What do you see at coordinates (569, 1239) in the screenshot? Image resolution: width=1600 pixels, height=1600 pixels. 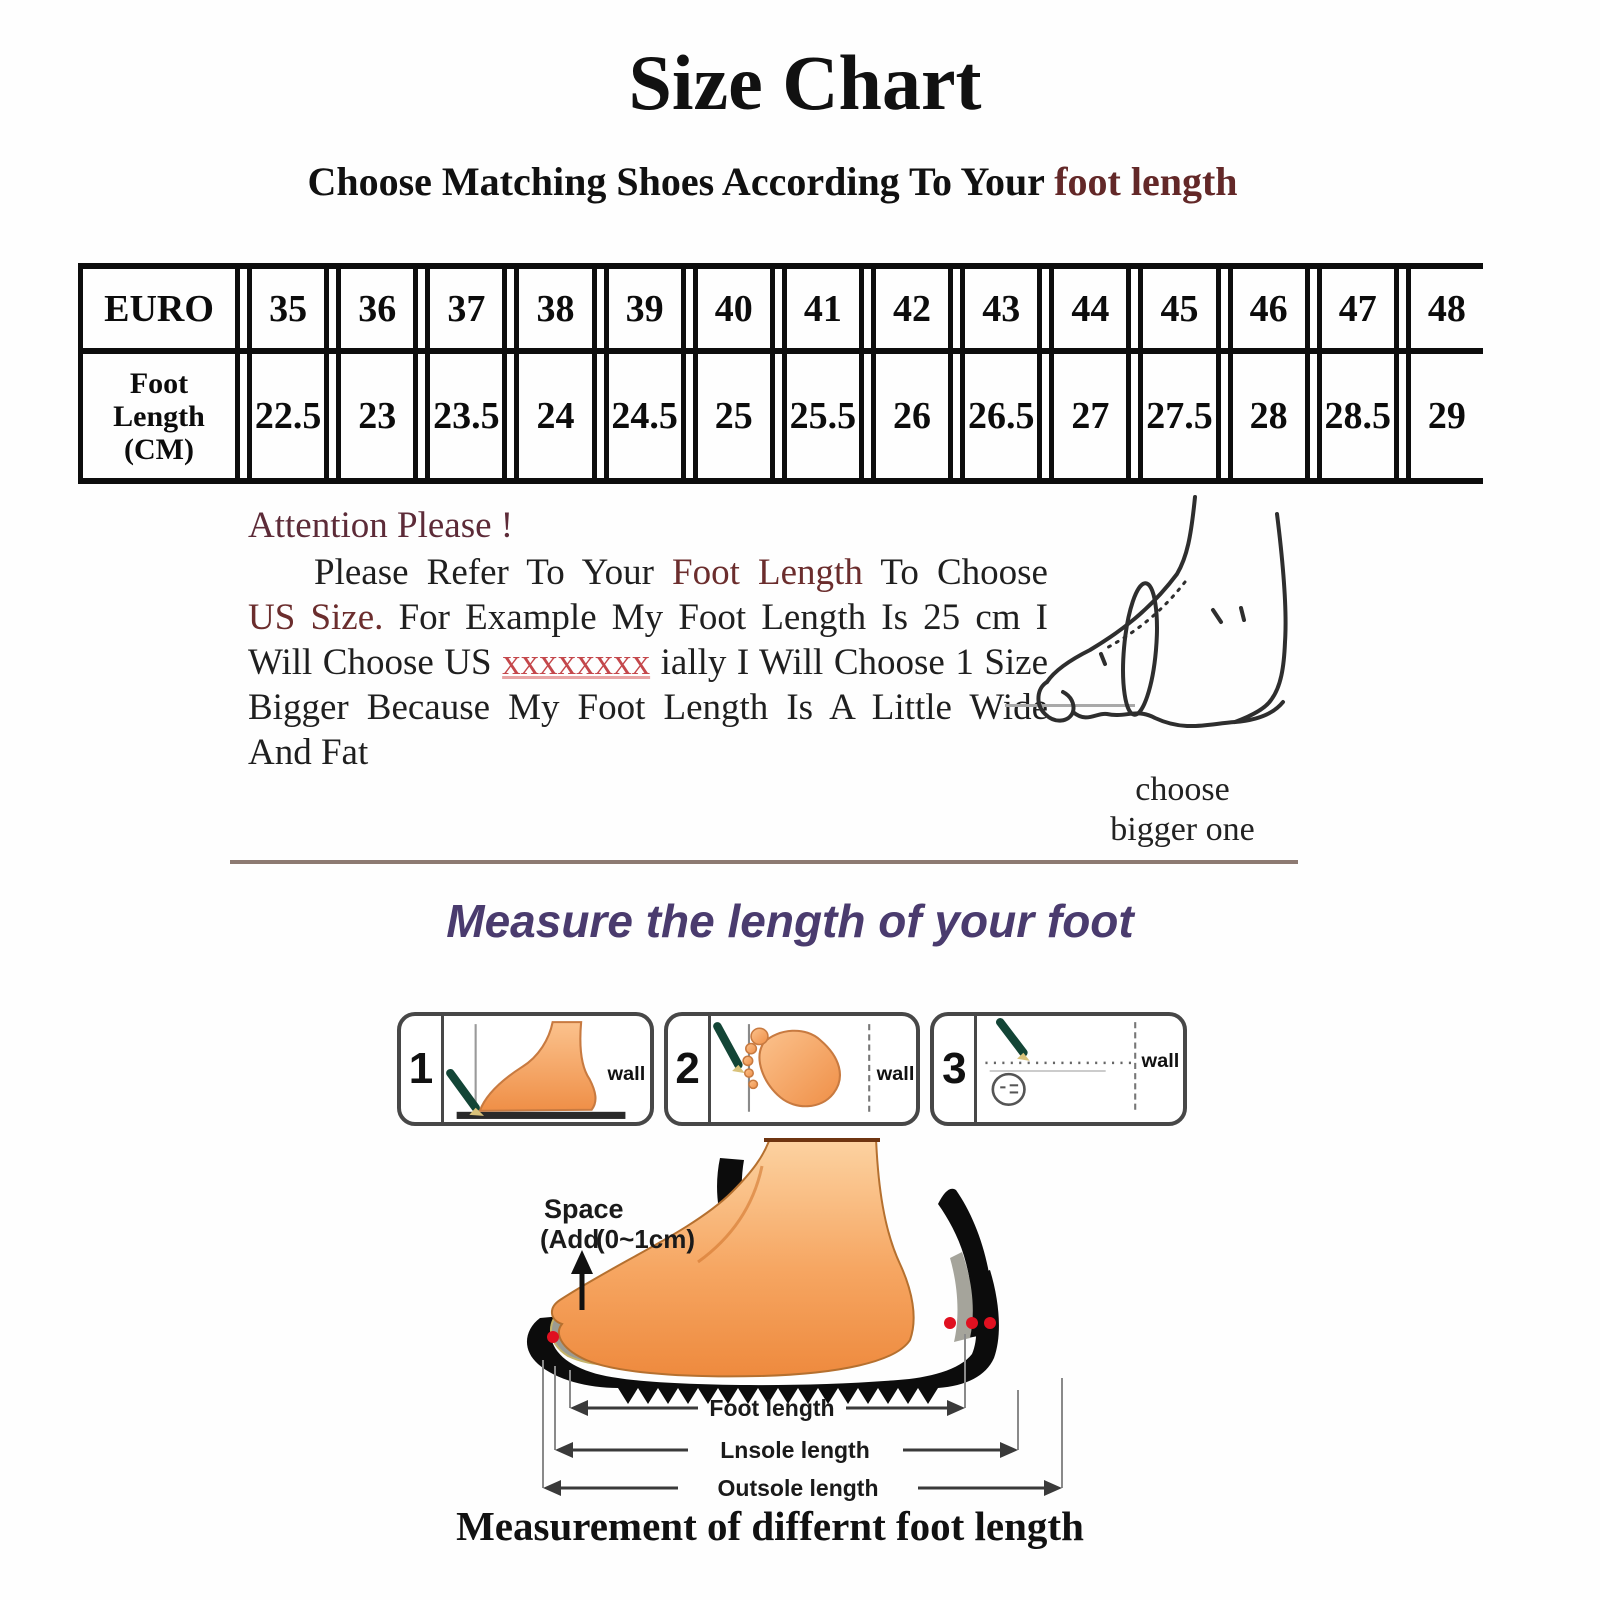 I see `space-add-label: (Add` at bounding box center [569, 1239].